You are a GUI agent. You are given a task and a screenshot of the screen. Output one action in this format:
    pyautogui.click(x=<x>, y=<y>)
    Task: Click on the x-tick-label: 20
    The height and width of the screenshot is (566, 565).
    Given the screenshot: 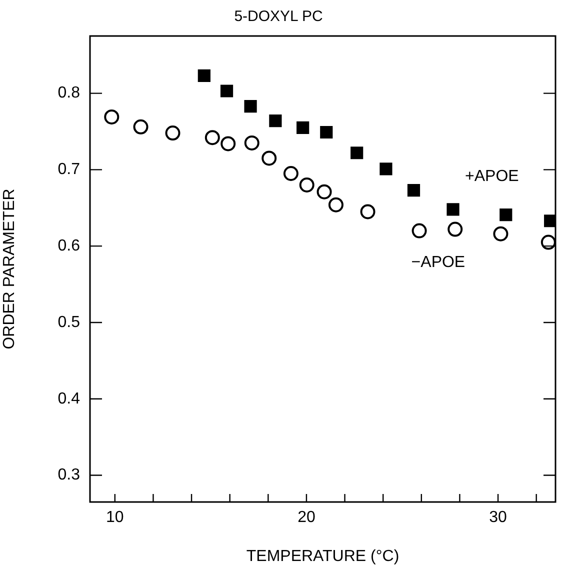 What is the action you would take?
    pyautogui.click(x=307, y=517)
    